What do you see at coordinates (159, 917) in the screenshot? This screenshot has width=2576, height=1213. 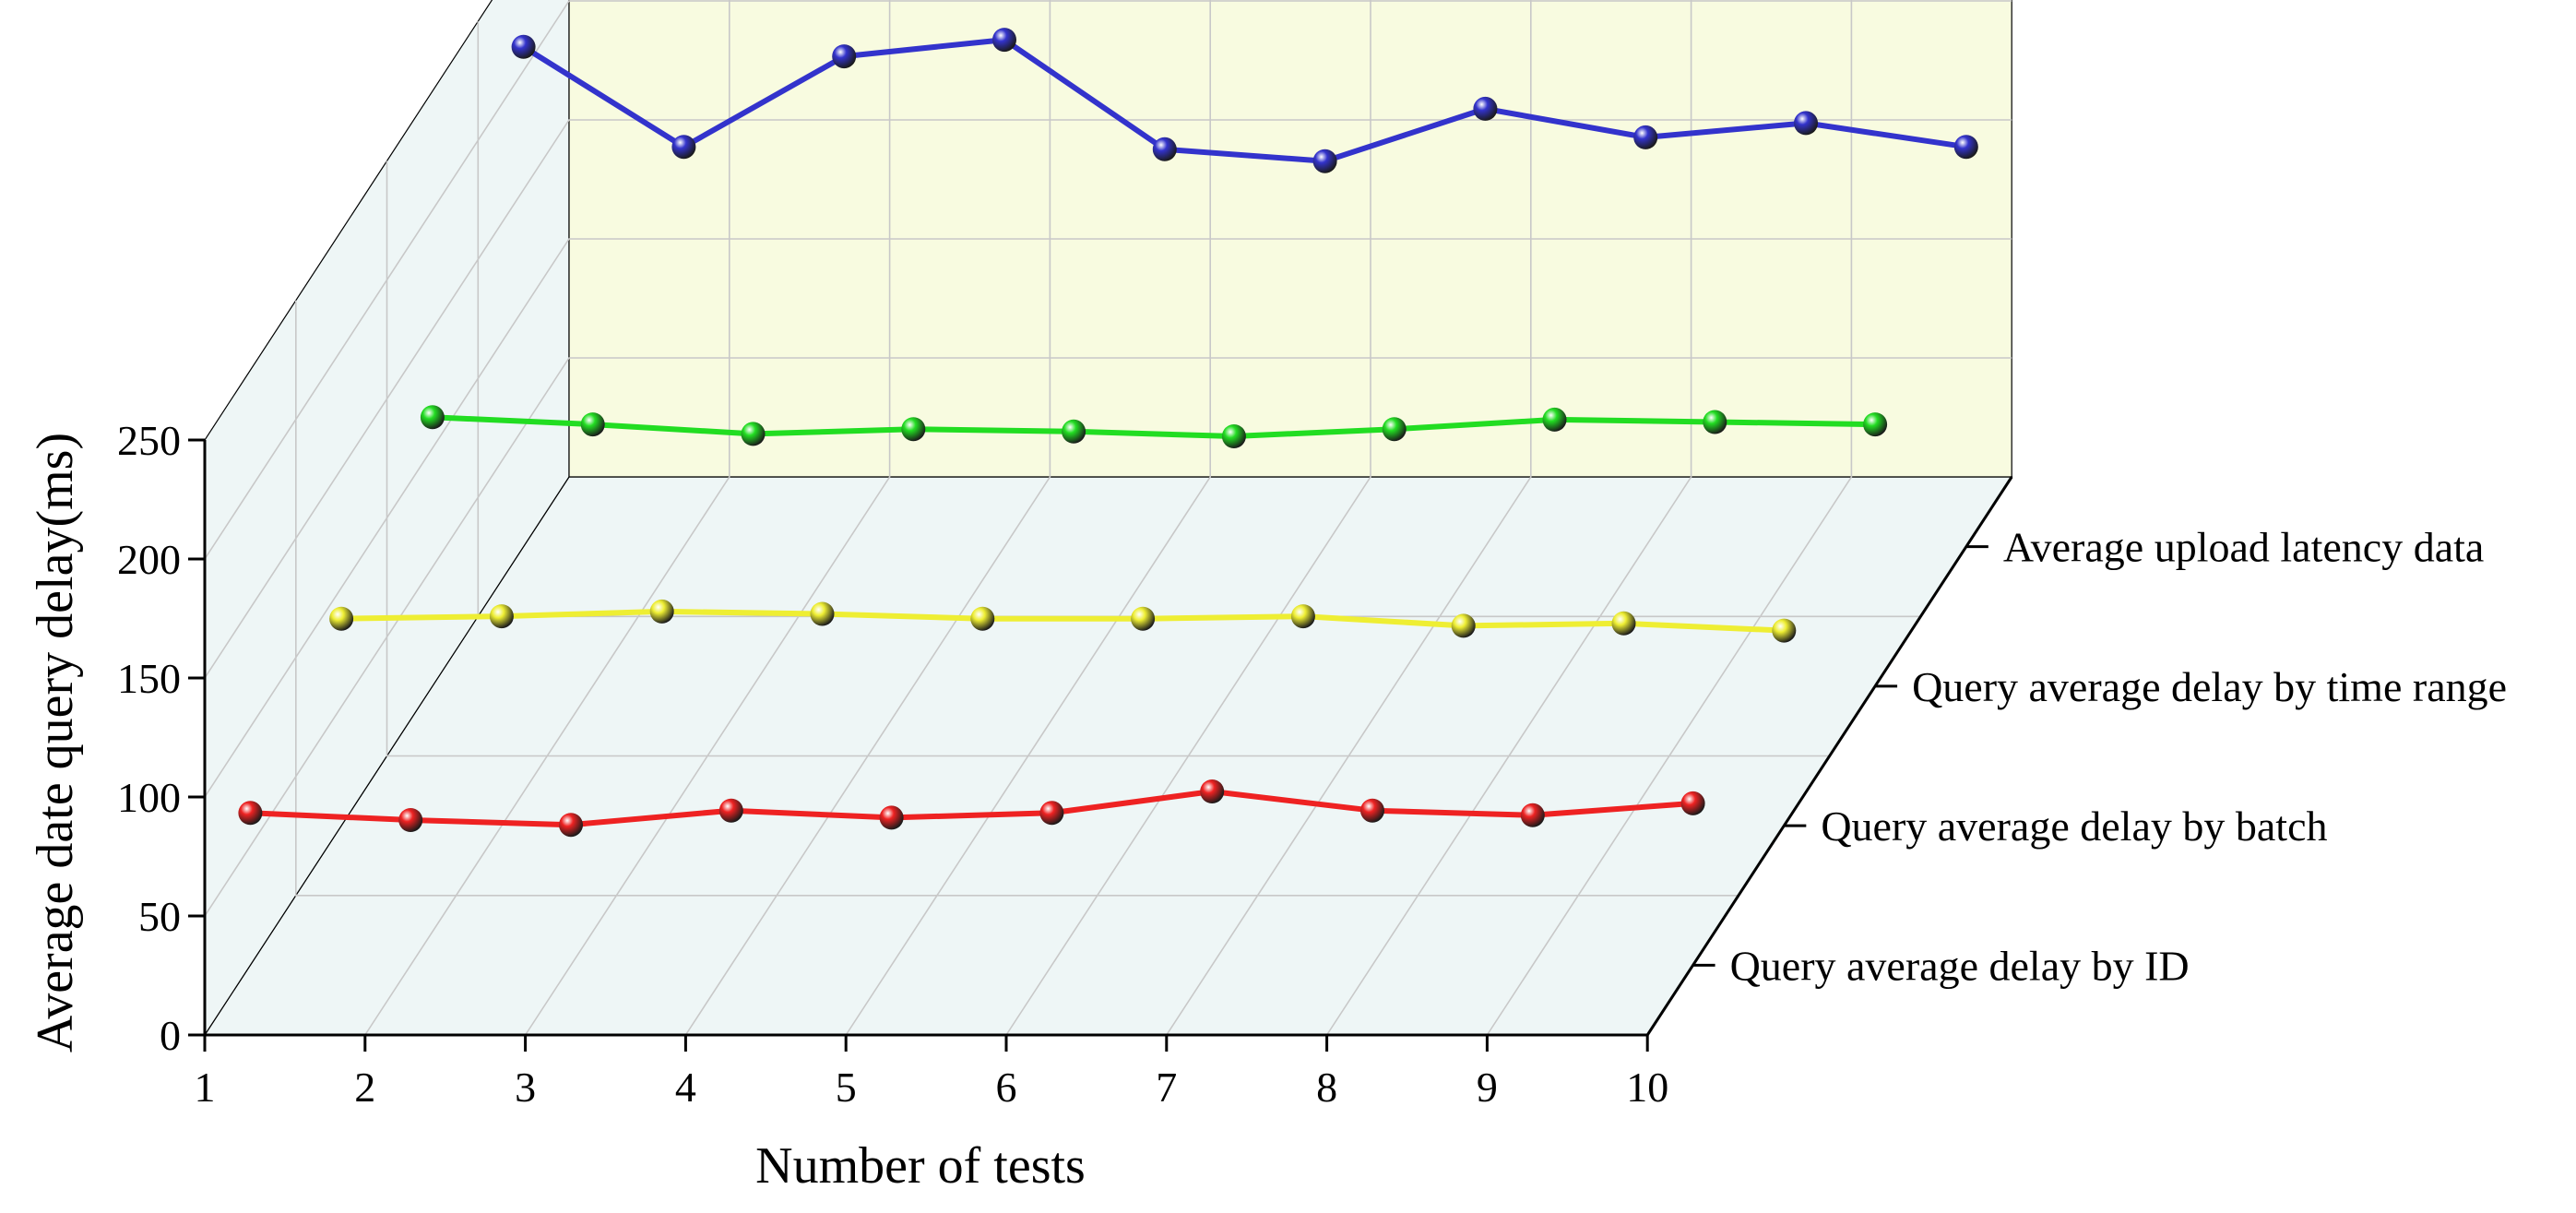 I see `y-tick-label: 50` at bounding box center [159, 917].